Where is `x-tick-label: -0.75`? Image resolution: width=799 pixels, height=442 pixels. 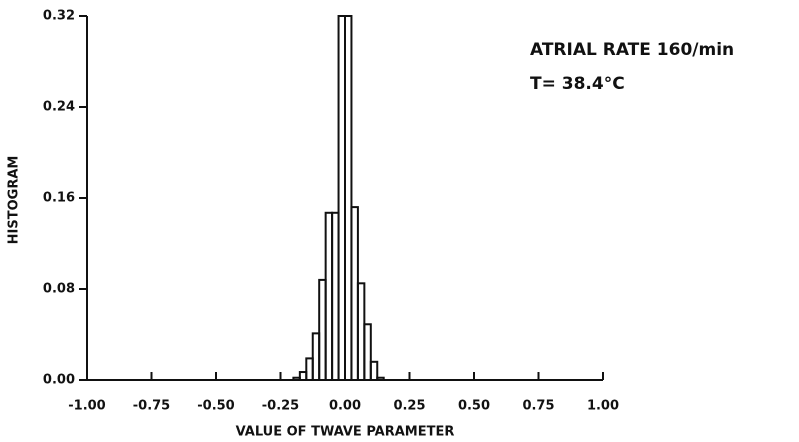
x-tick-label: -0.75 is located at coordinates (151, 406).